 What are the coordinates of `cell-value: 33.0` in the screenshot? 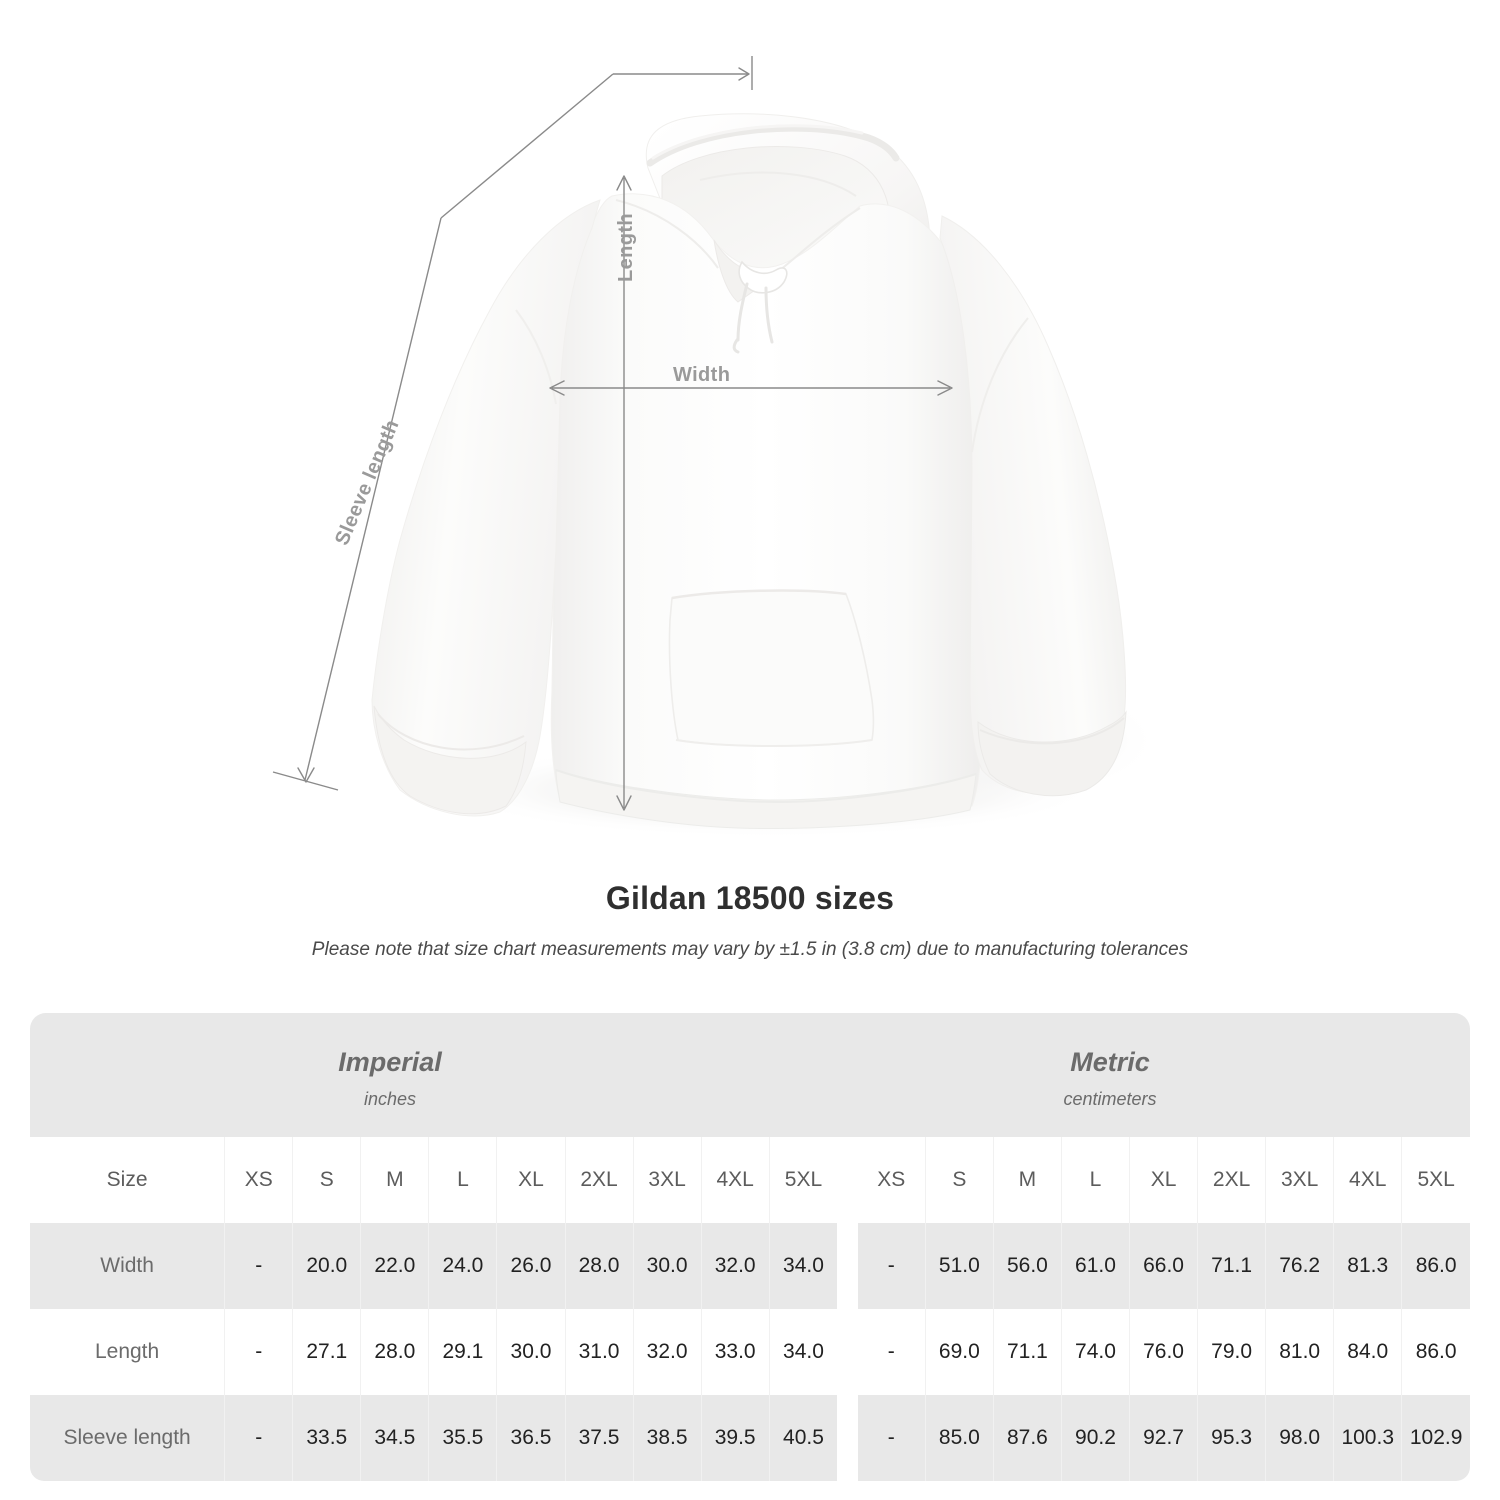 It's located at (735, 1352).